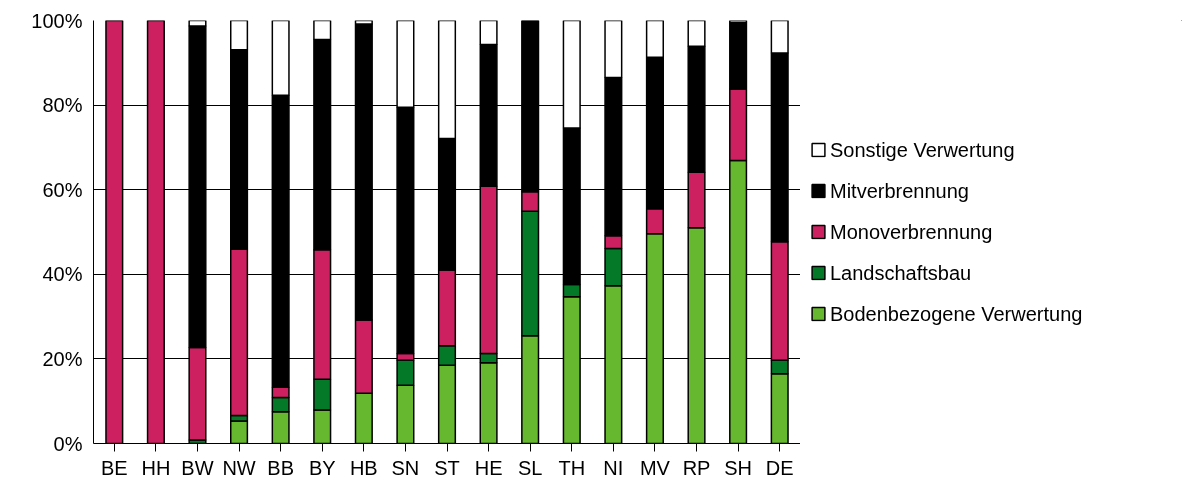 The height and width of the screenshot is (481, 1182). What do you see at coordinates (696, 467) in the screenshot?
I see `x-tick-label: RP` at bounding box center [696, 467].